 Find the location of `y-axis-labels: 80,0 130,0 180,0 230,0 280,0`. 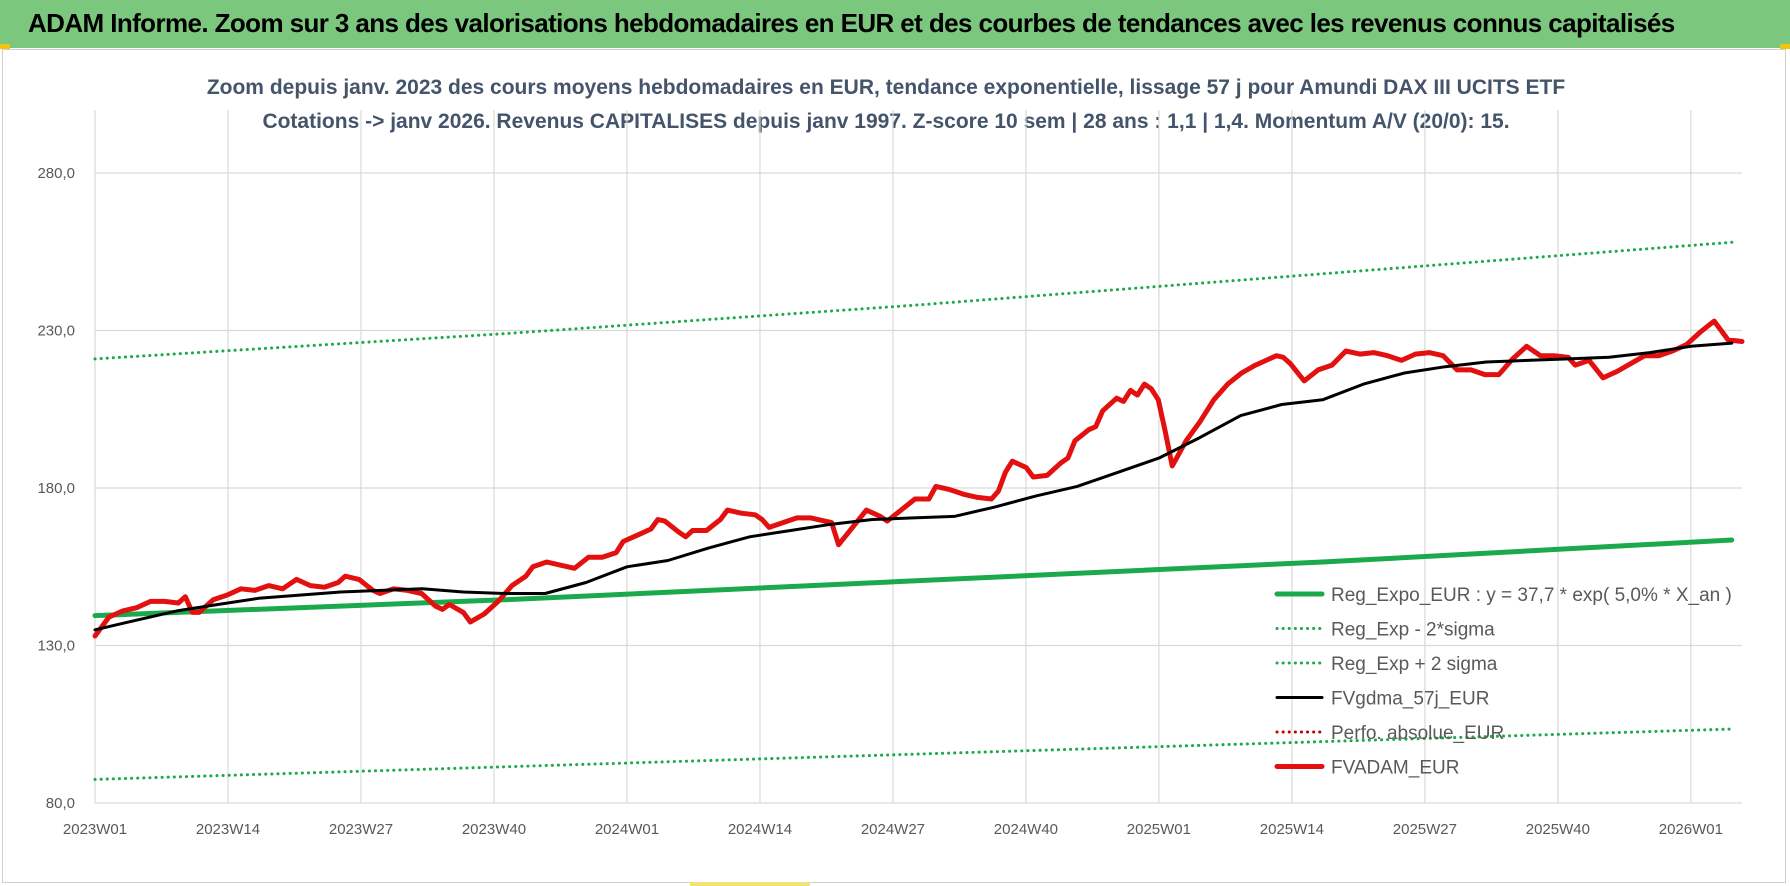

y-axis-labels: 80,0 130,0 180,0 230,0 280,0 is located at coordinates (56, 488).